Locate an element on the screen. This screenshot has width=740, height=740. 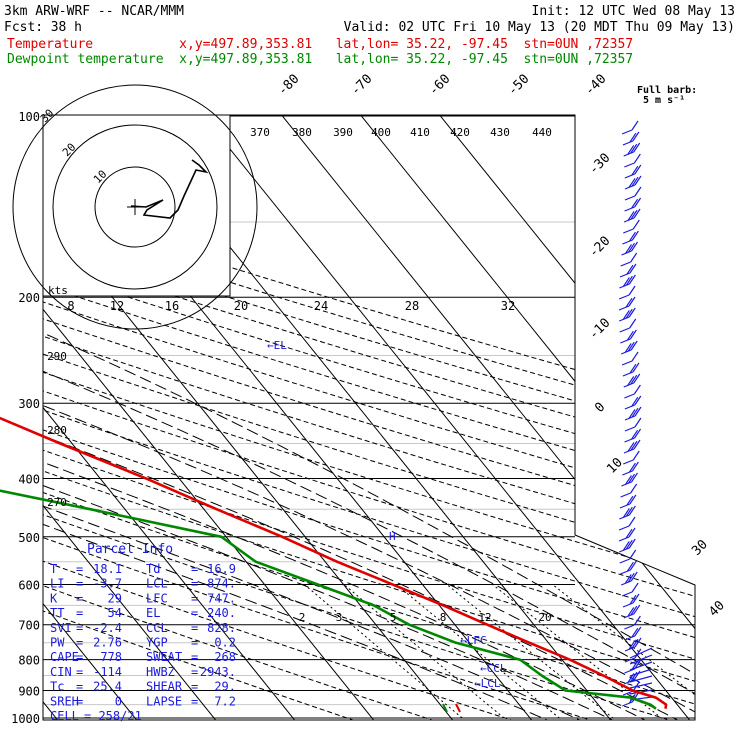
parcel-row-1-col-4: = is located at coordinates (194, 584).